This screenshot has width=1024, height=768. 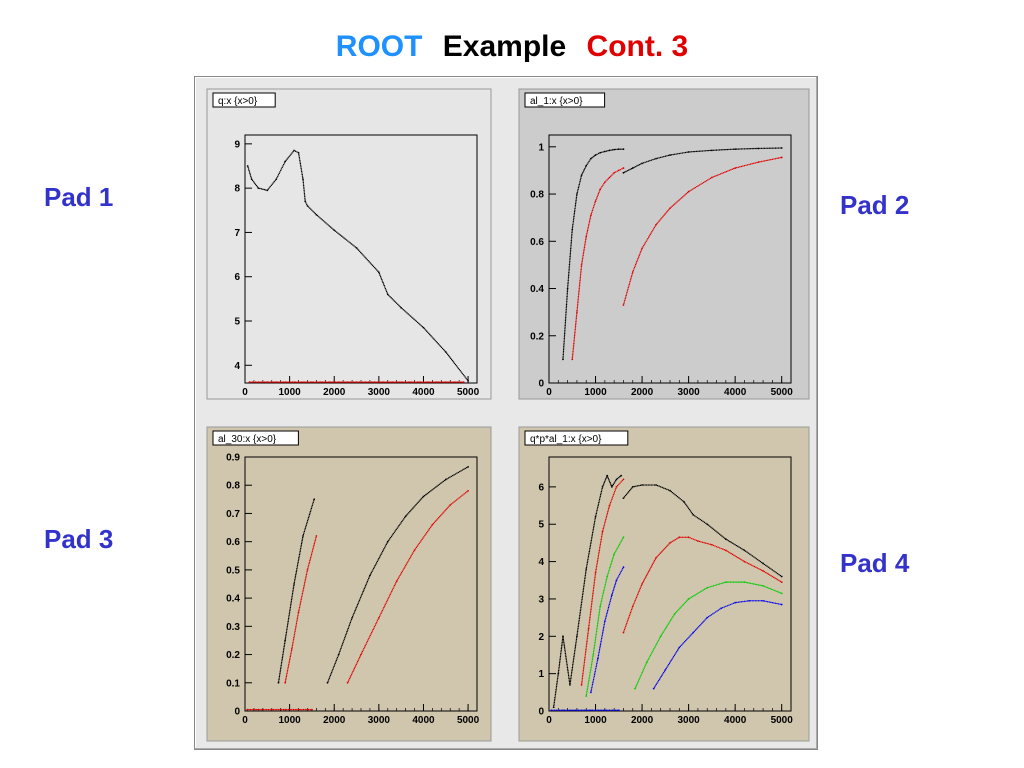 I want to click on pad-3-series-5-dot, so click(x=288, y=709).